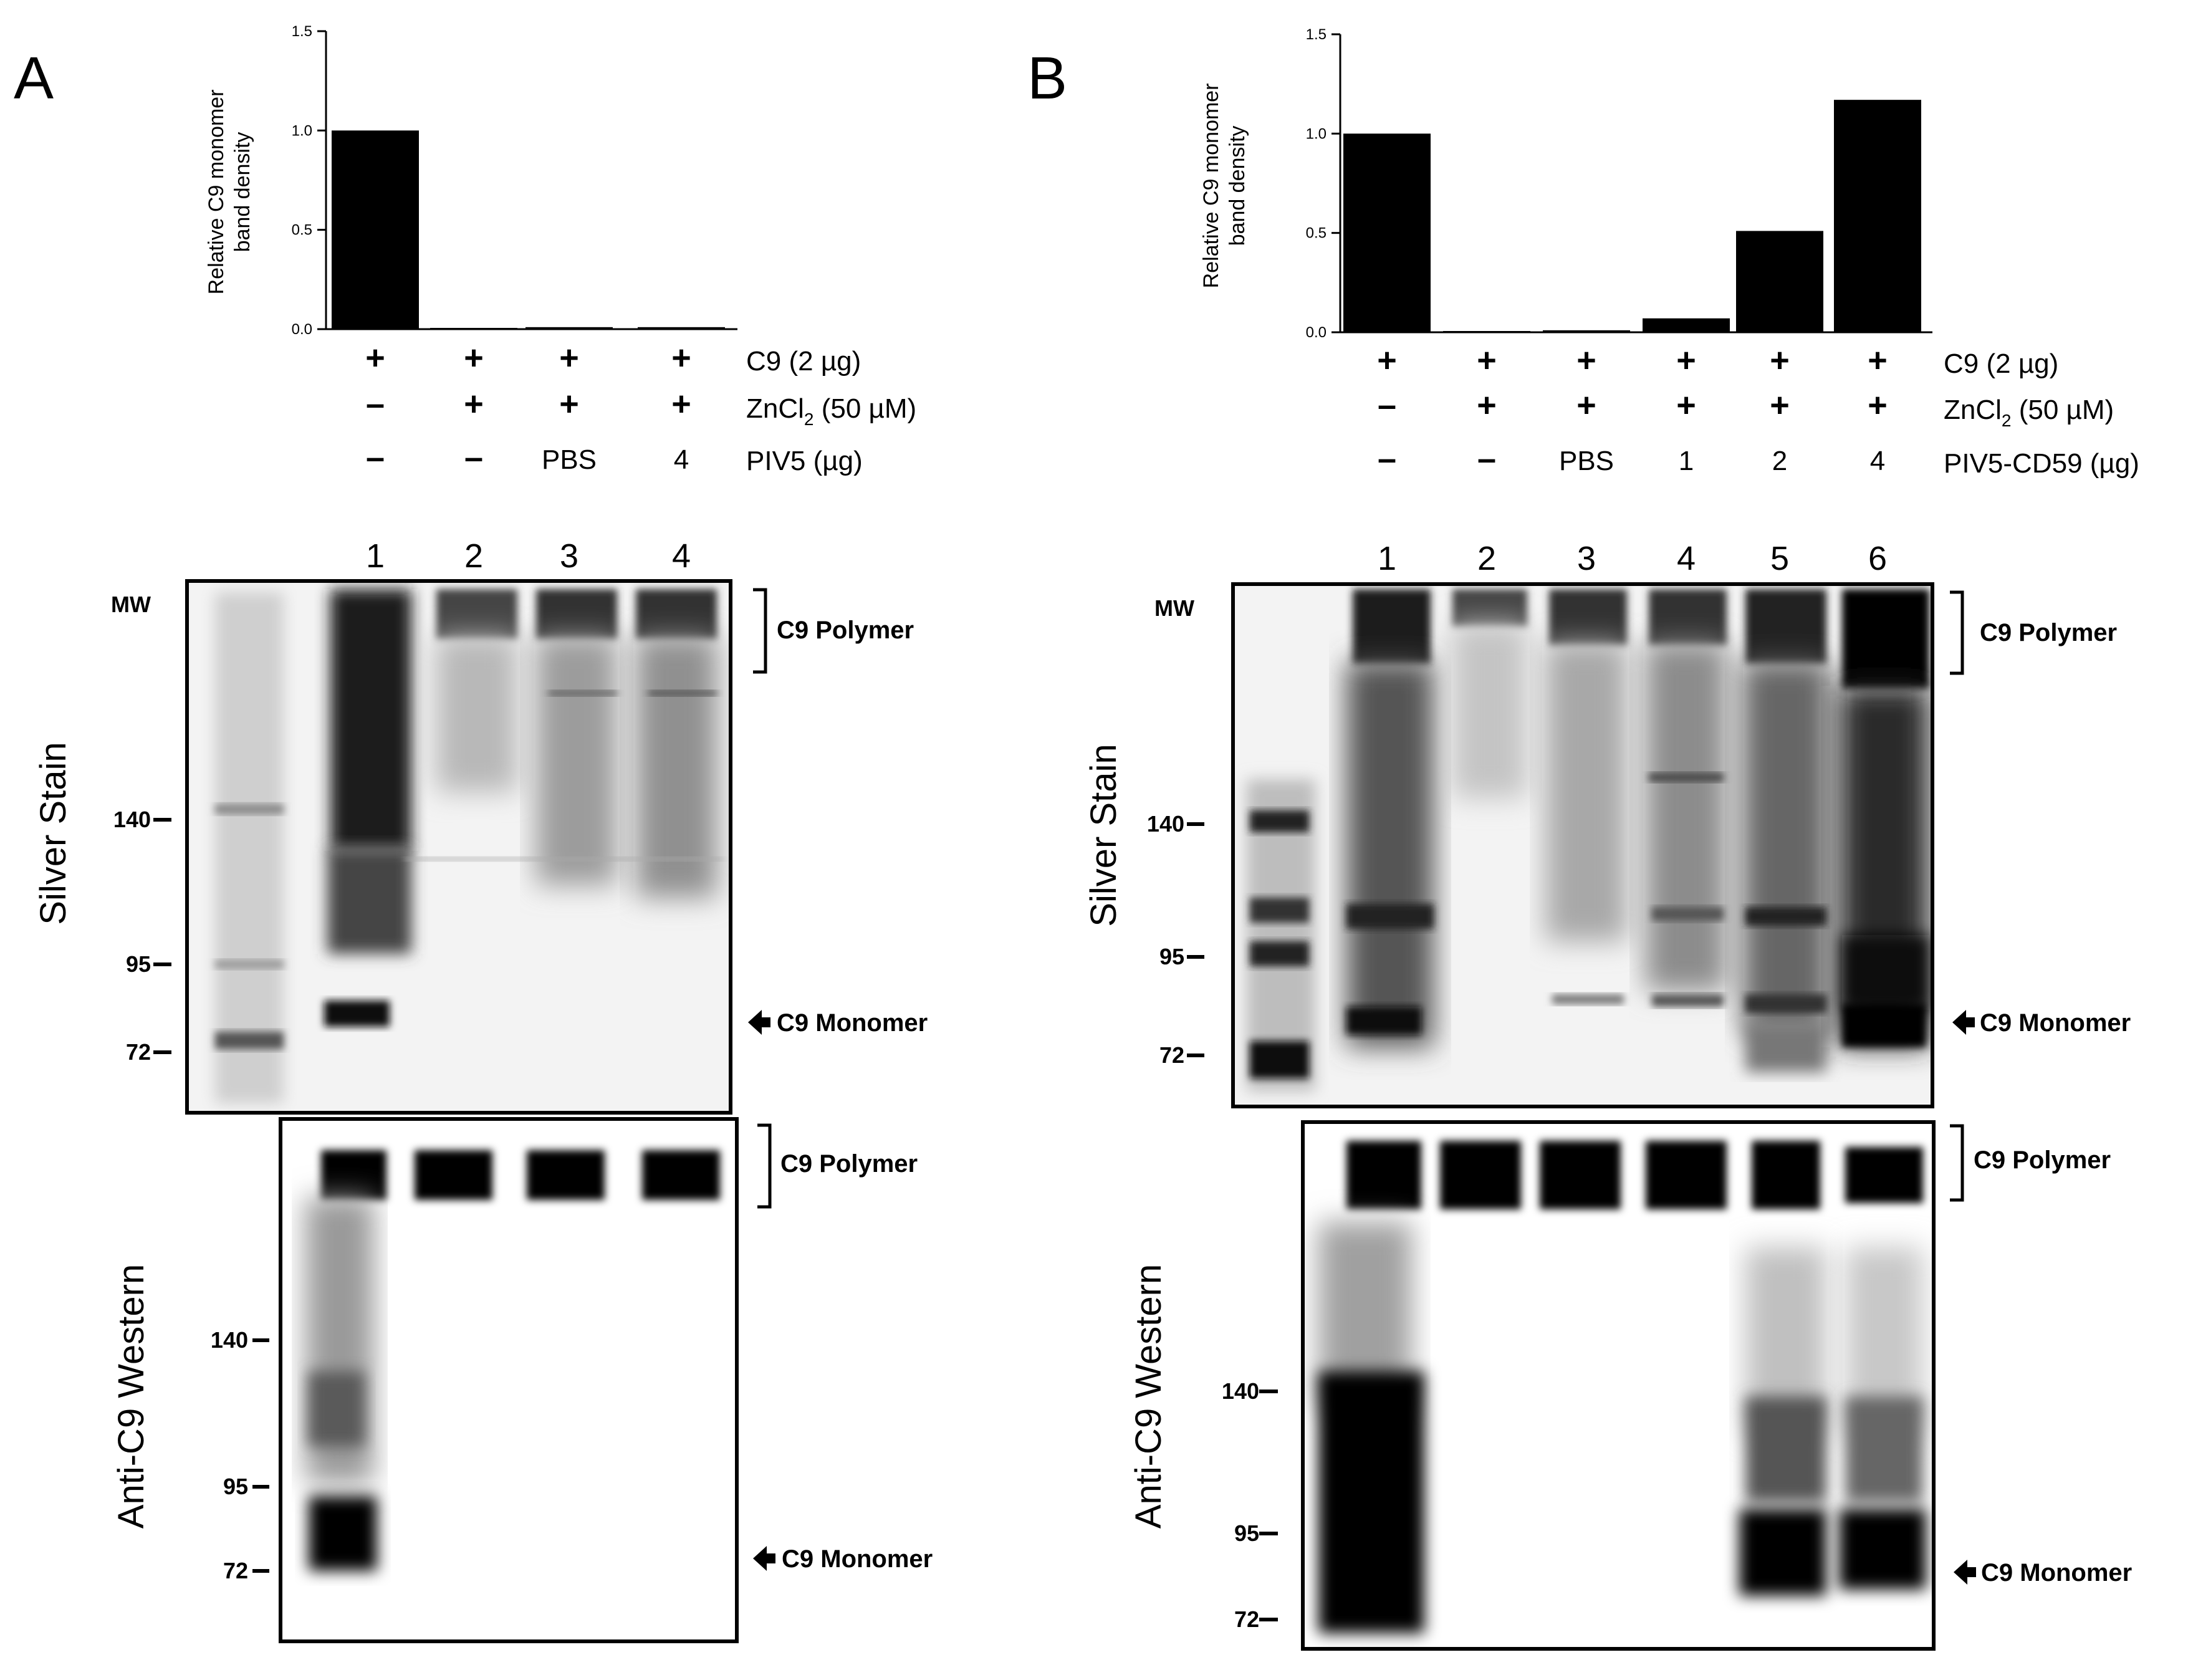 The height and width of the screenshot is (1680, 2188). Describe the element at coordinates (1103, 835) in the screenshot. I see `silver-side-label-b: Silver Stain` at that location.